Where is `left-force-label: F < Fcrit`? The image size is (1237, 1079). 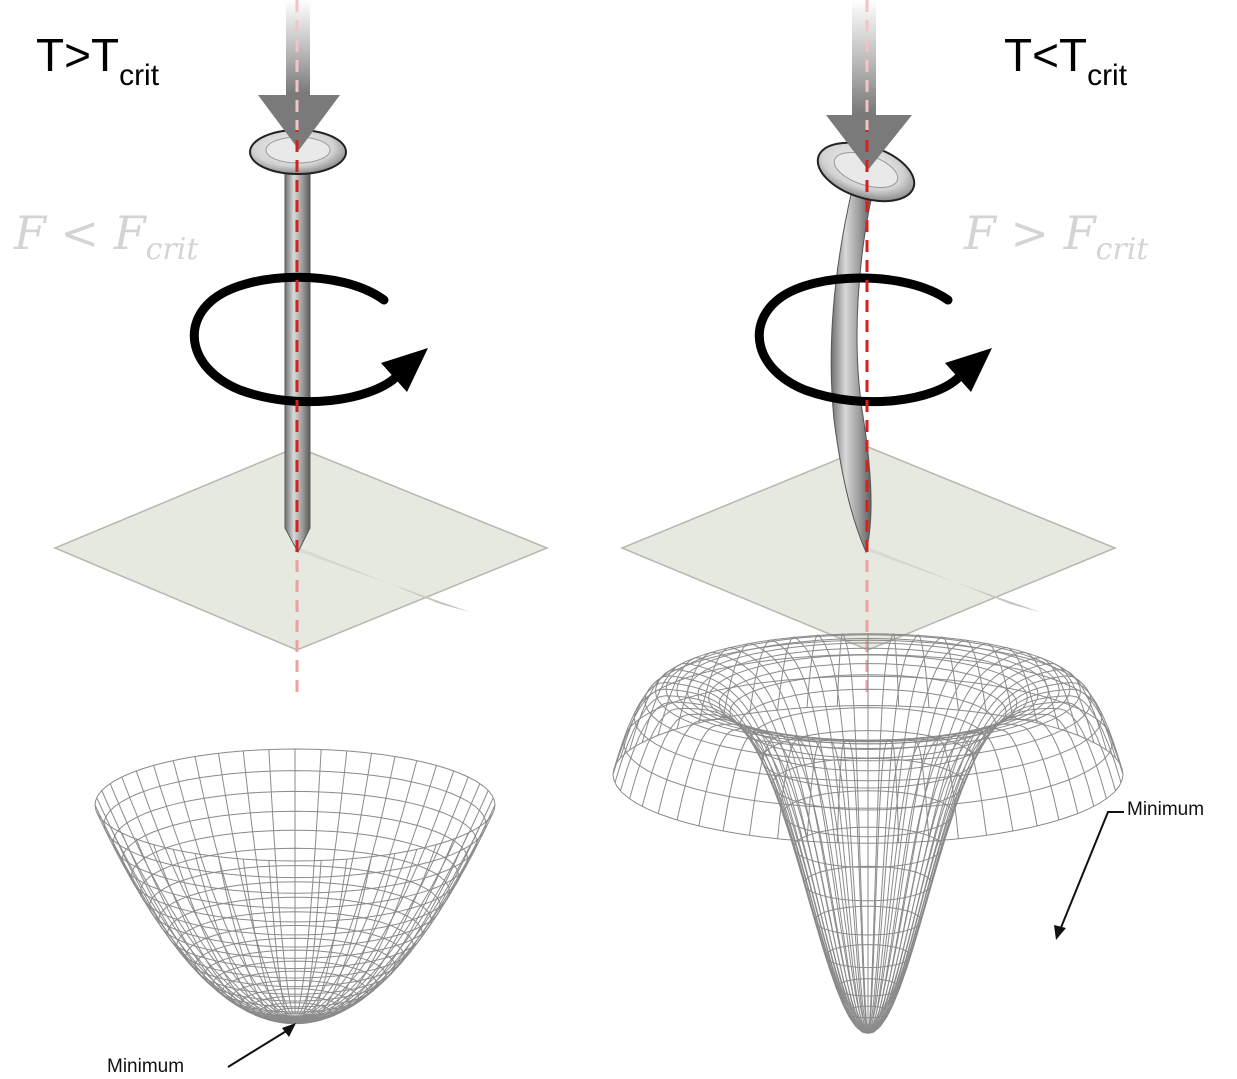 left-force-label: F < Fcrit is located at coordinates (106, 237).